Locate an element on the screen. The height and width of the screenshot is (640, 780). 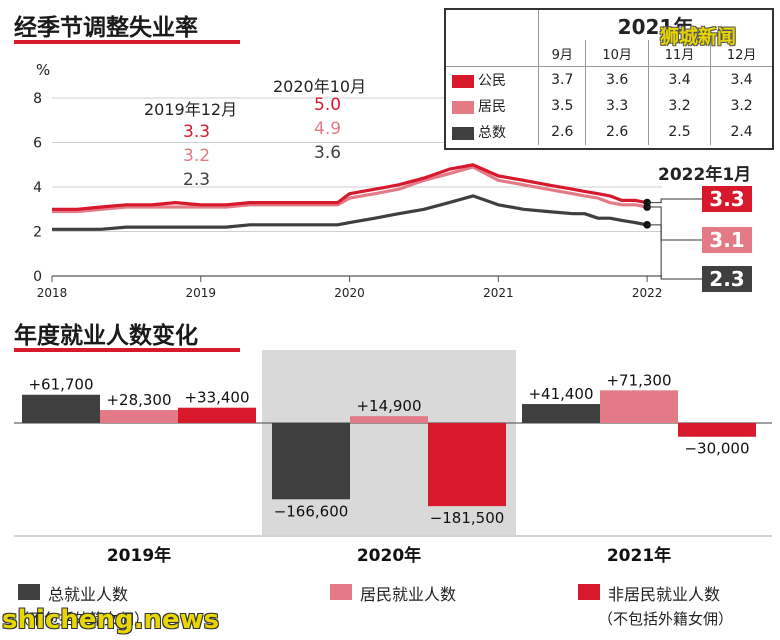
annotation-jan2022-total: 2.3 is located at coordinates (727, 279).